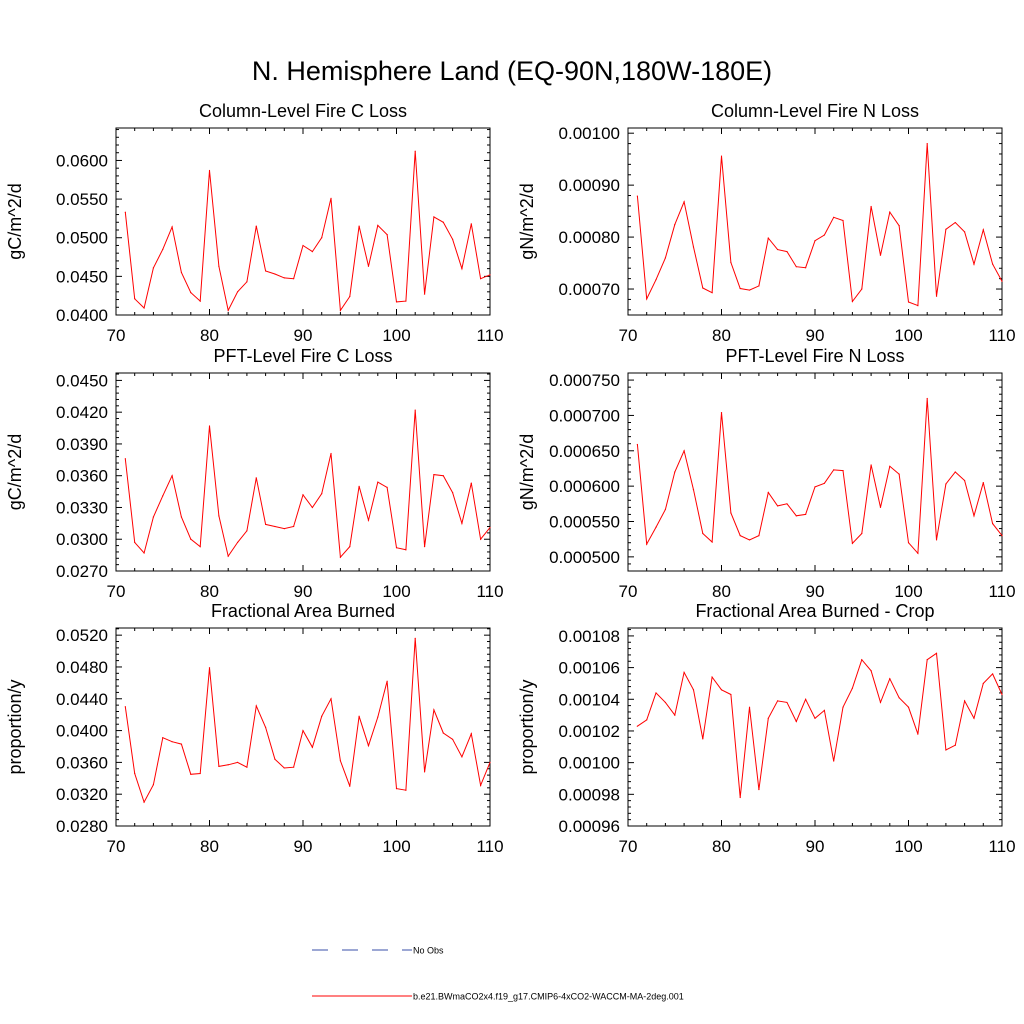 The image size is (1024, 1024). I want to click on y-tick-label: 0.0500, so click(82, 238).